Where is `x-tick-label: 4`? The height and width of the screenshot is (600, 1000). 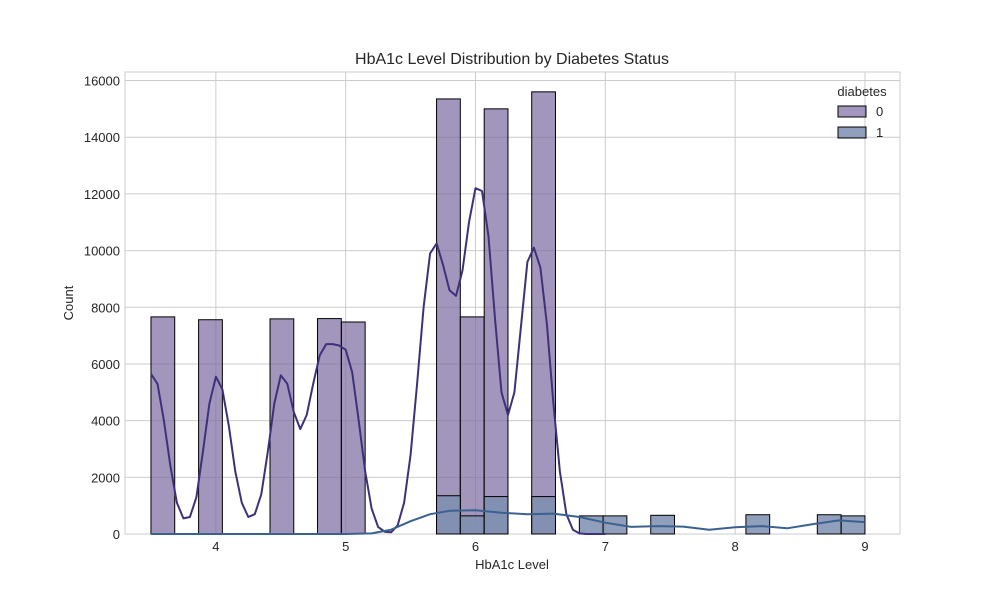 x-tick-label: 4 is located at coordinates (215, 546).